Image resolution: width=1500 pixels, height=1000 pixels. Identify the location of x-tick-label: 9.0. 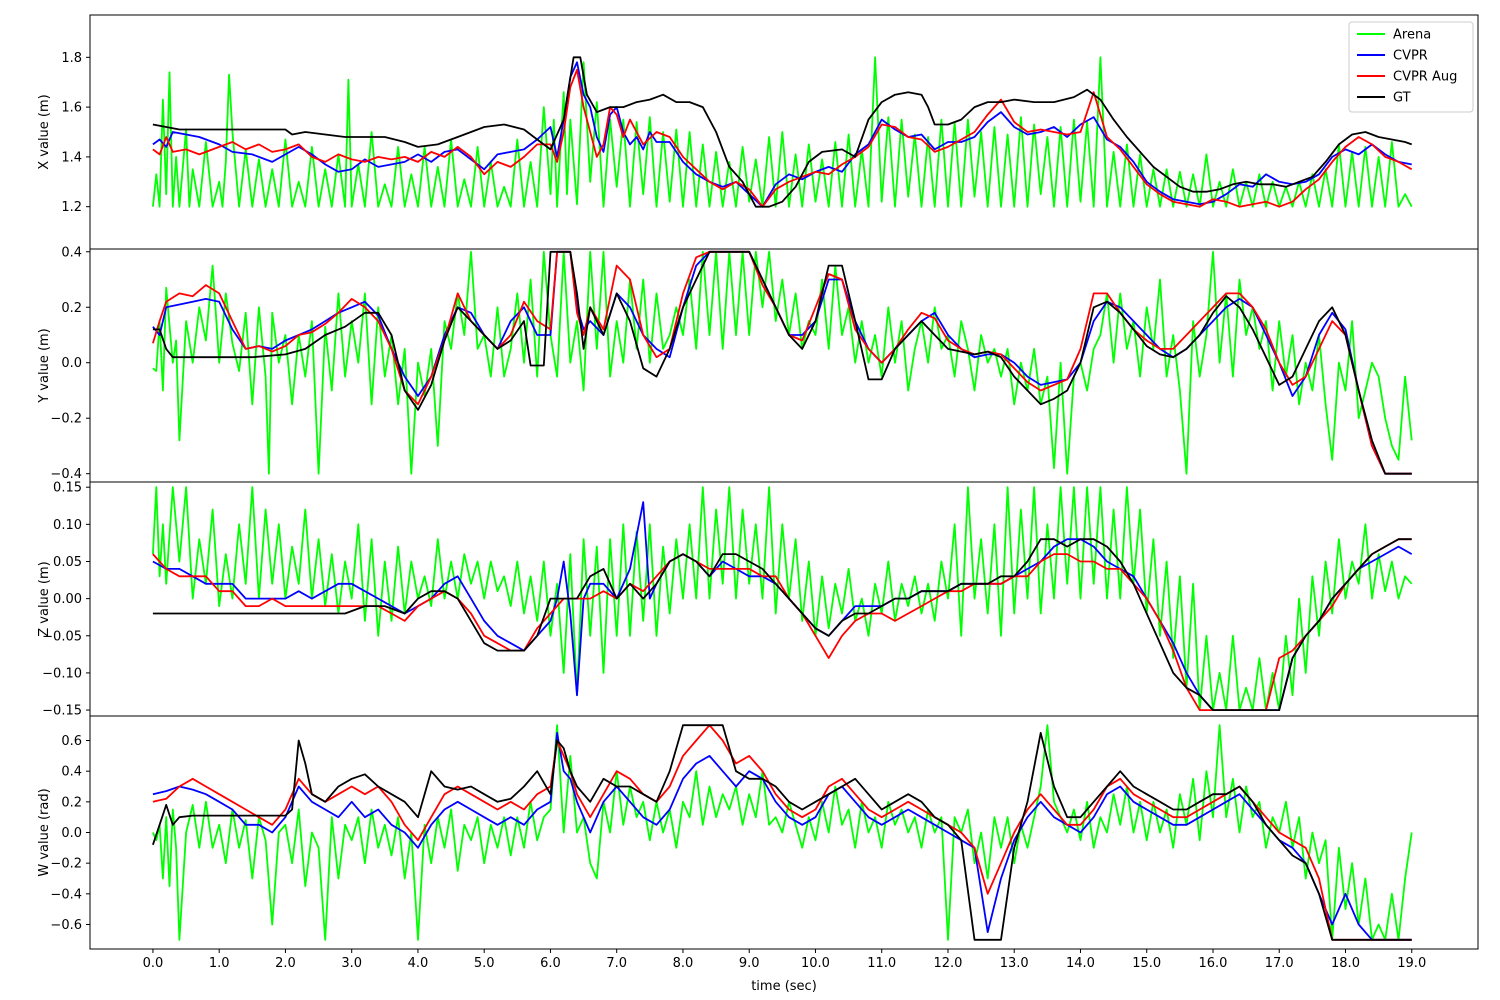
(749, 963).